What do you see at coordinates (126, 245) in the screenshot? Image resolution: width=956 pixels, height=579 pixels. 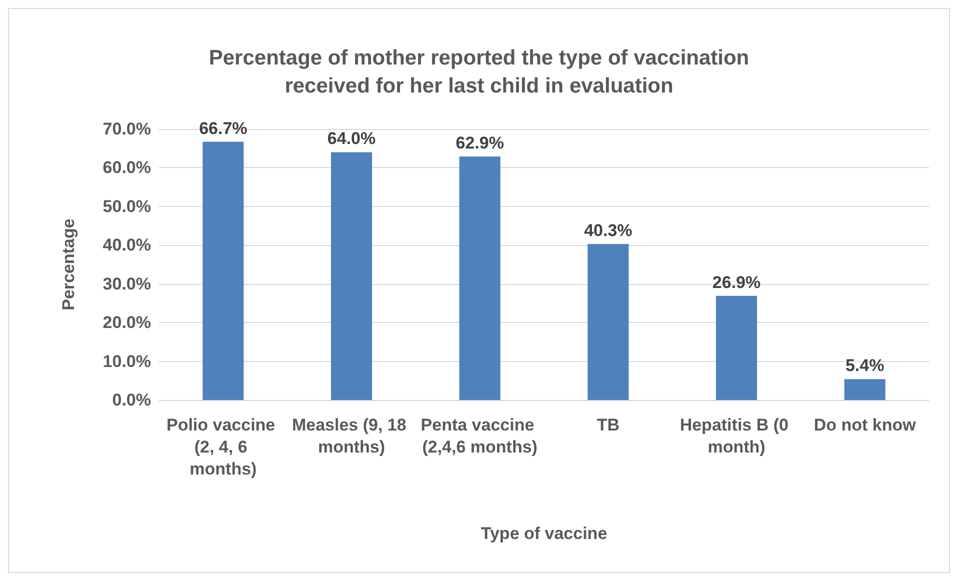 I see `y-tick-label: 40.0%` at bounding box center [126, 245].